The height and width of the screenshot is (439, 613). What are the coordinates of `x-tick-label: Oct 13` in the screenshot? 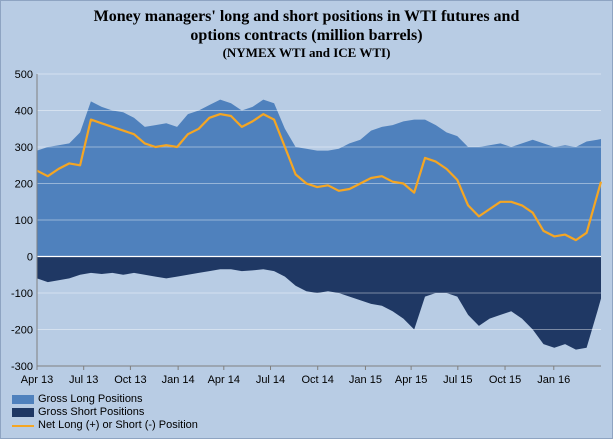 It's located at (130, 380).